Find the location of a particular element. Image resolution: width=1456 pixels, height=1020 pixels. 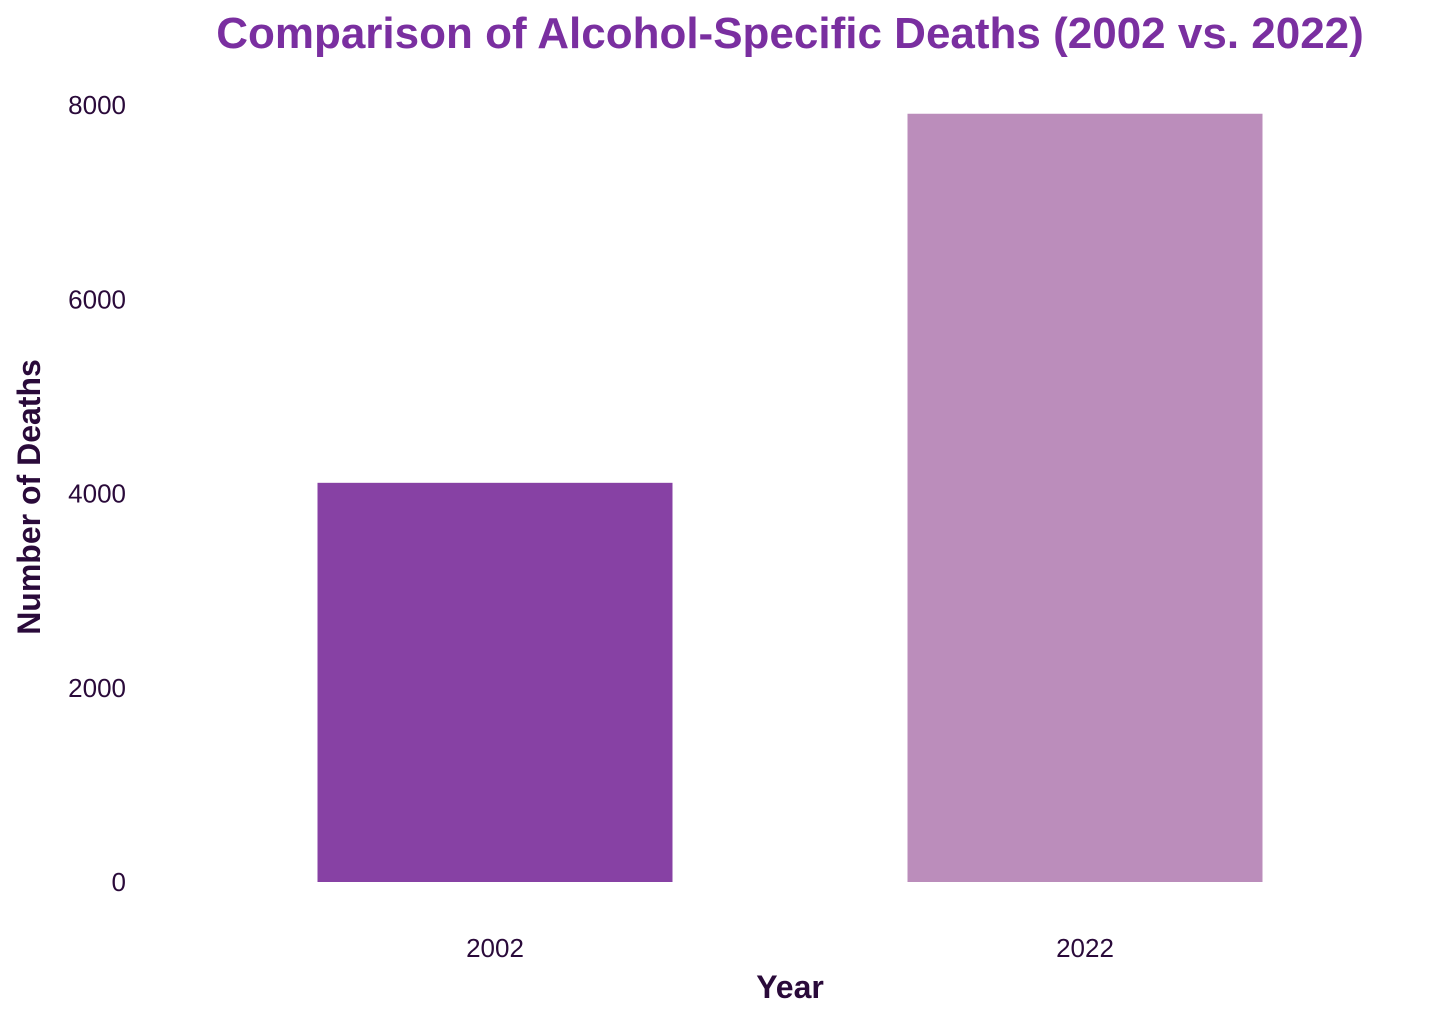

y-axis-title: Number of Deaths is located at coordinates (29, 497).